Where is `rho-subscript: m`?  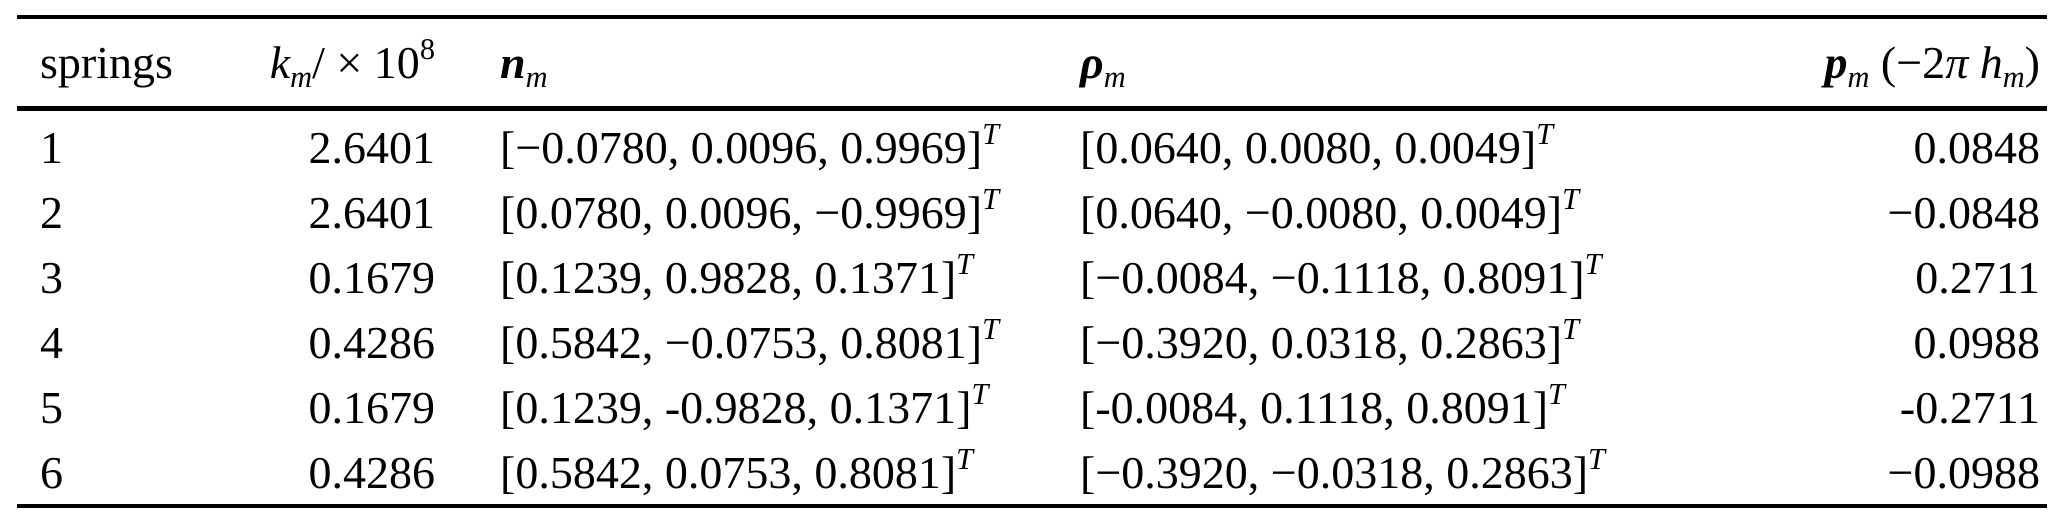
rho-subscript: m is located at coordinates (1114, 76).